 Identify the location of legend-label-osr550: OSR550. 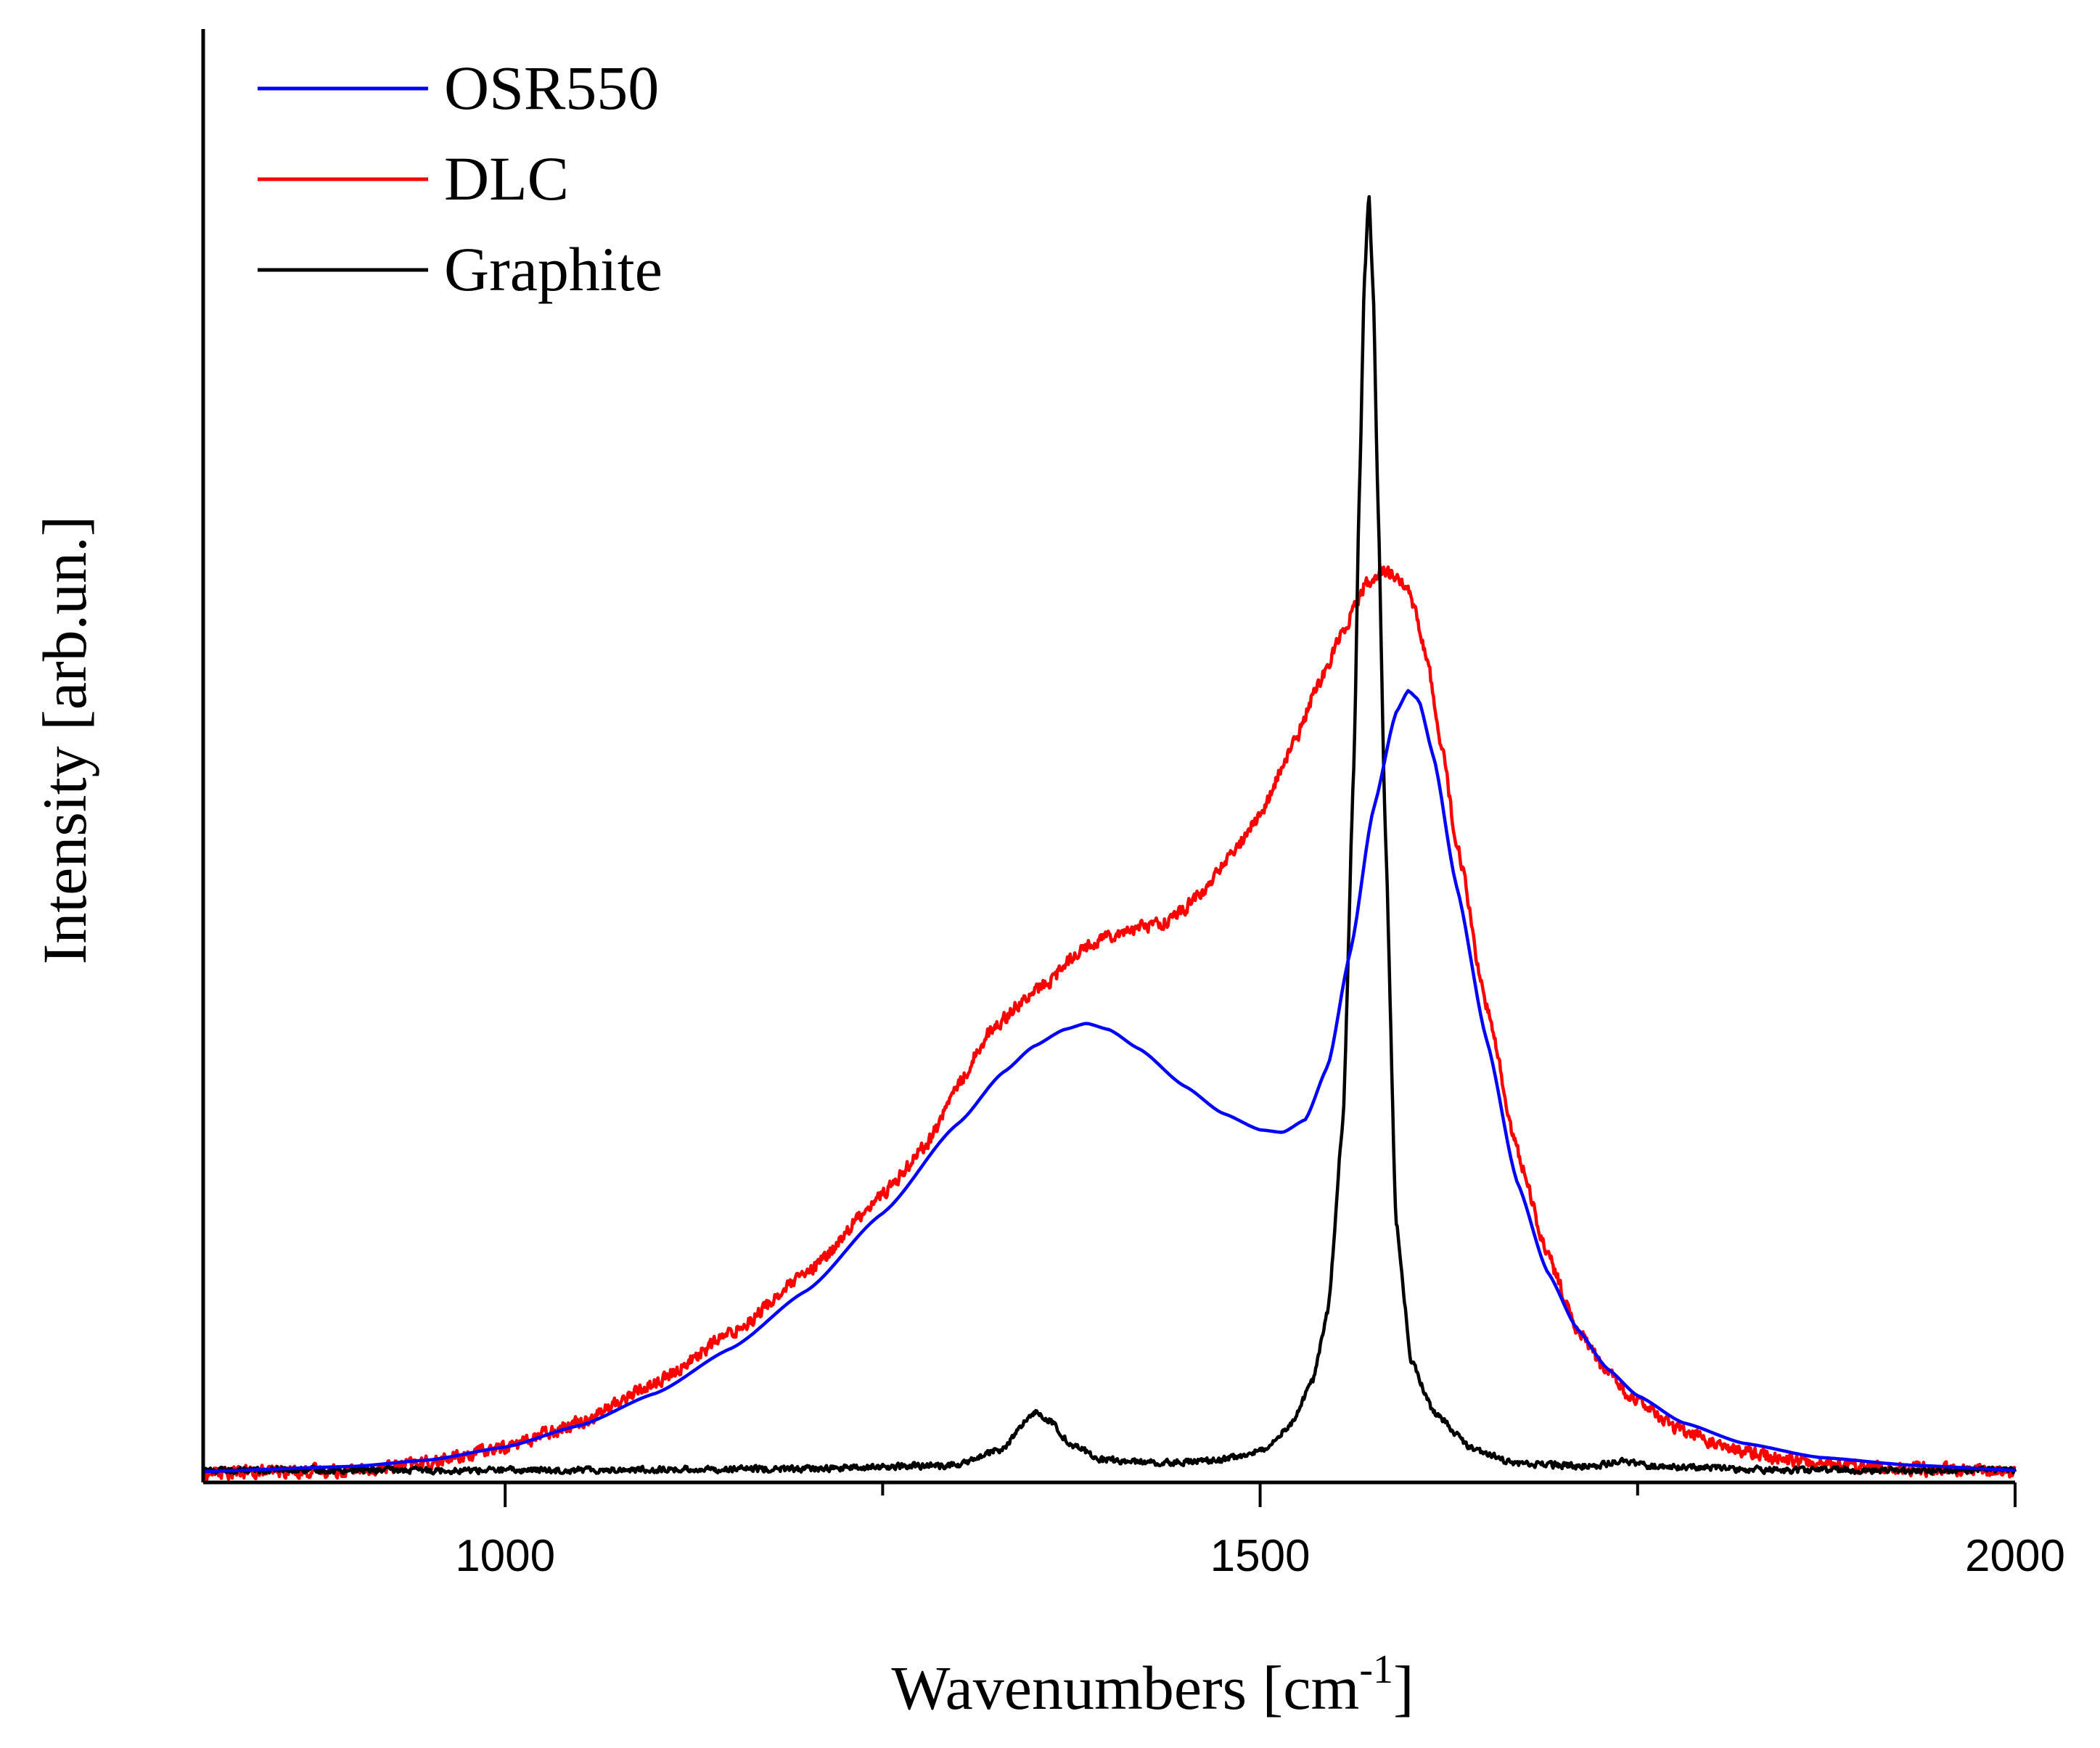
(551, 88).